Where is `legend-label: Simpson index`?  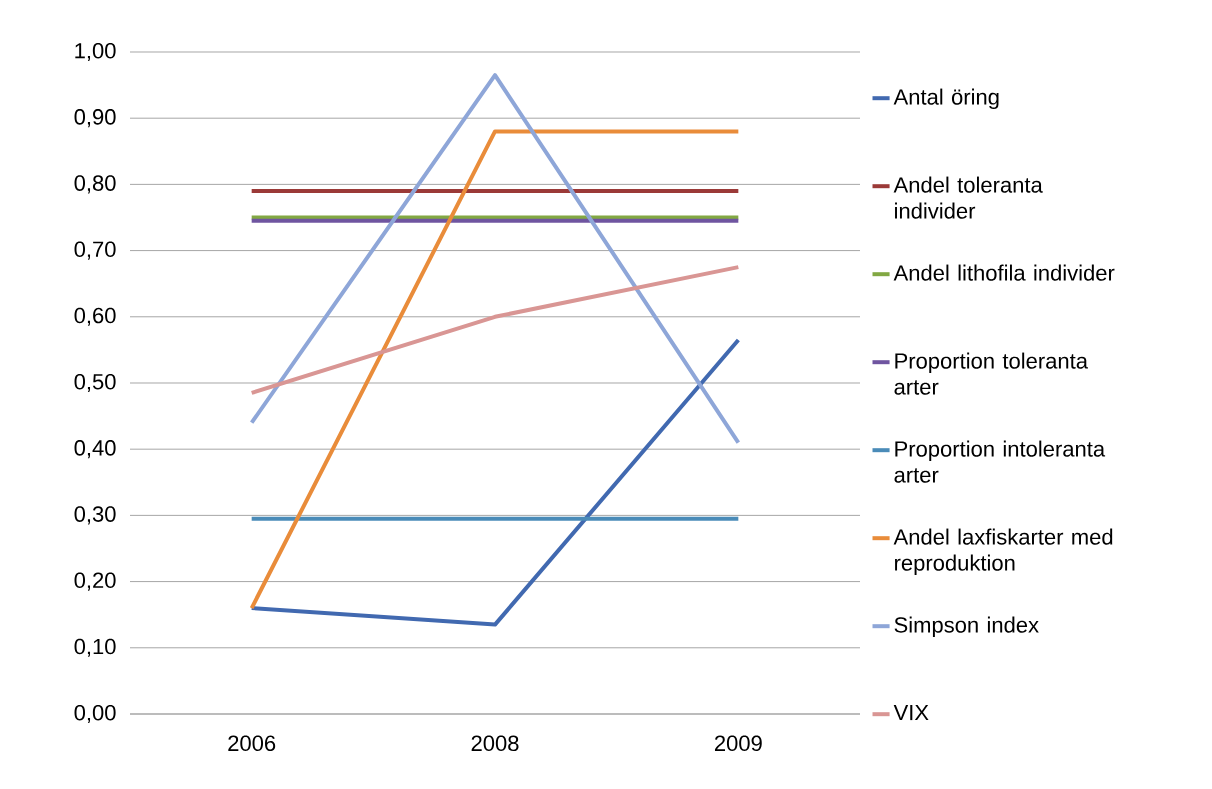 legend-label: Simpson index is located at coordinates (966, 627).